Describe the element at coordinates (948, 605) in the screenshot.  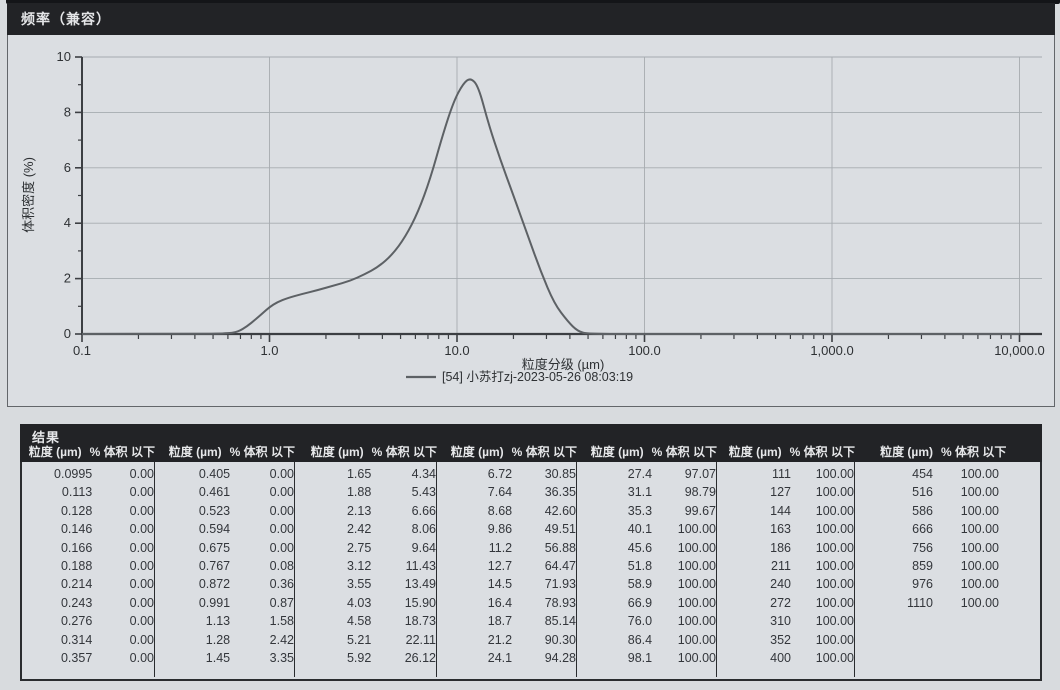
I see `table-row: 1110 100.00` at that location.